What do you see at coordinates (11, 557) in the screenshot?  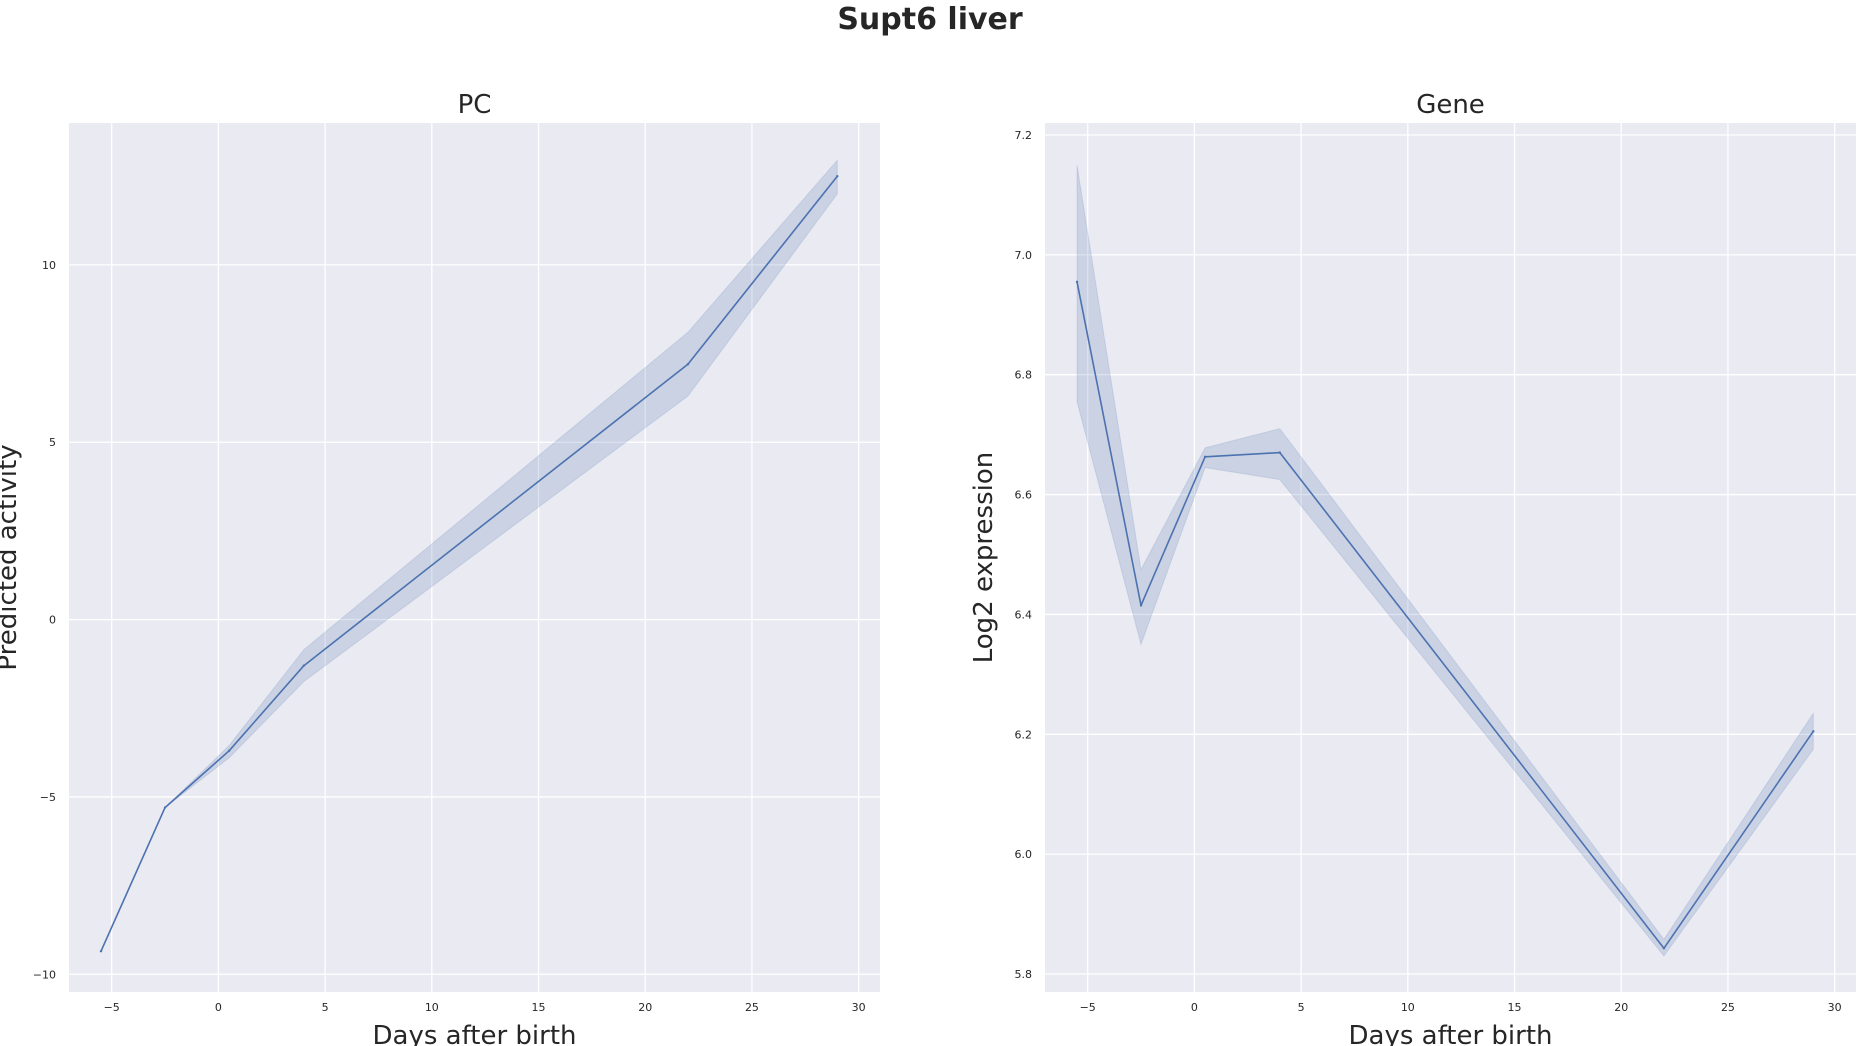 I see `y-axis-label: Predicted activity` at bounding box center [11, 557].